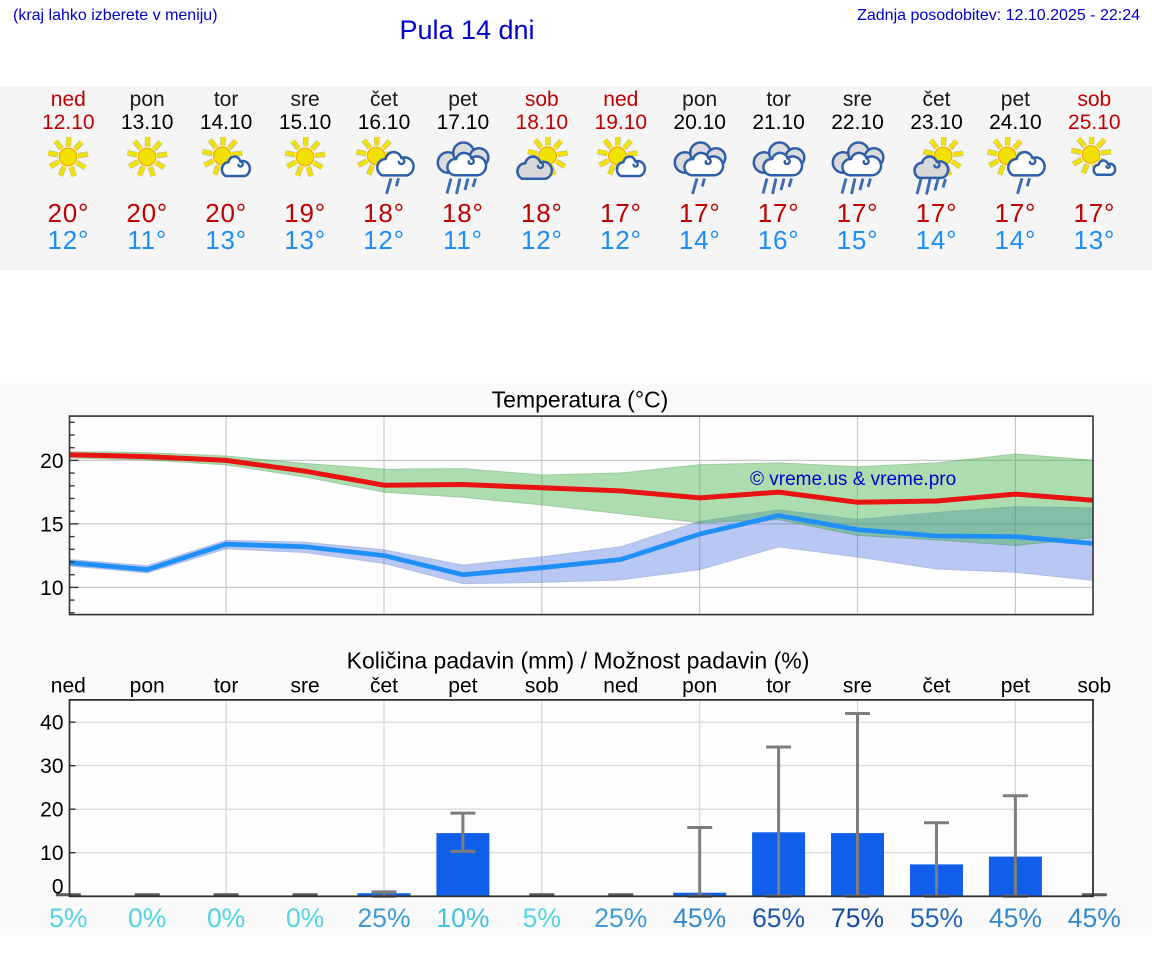 The image size is (1152, 975). I want to click on svg-text: 75%, so click(857, 918).